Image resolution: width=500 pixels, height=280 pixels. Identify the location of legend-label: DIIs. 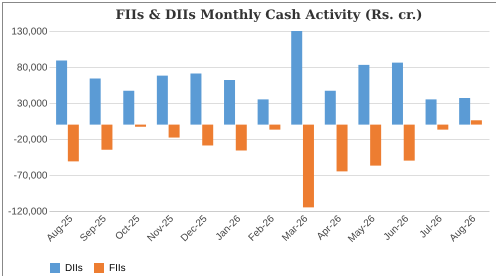
(74, 268).